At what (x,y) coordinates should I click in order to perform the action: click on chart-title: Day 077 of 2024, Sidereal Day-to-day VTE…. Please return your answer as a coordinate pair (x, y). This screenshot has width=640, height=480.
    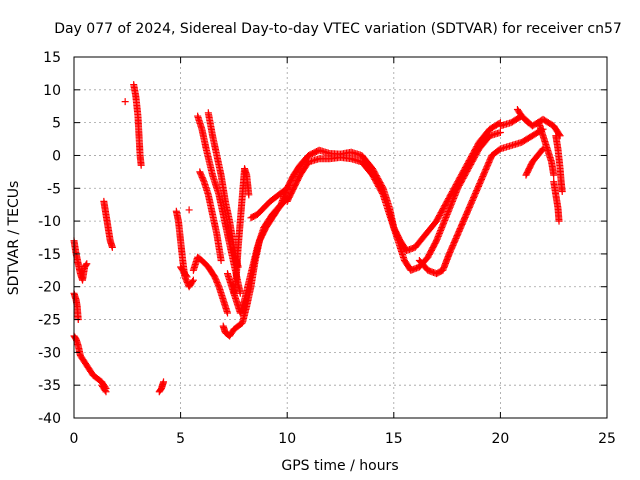
    Looking at the image, I should click on (338, 29).